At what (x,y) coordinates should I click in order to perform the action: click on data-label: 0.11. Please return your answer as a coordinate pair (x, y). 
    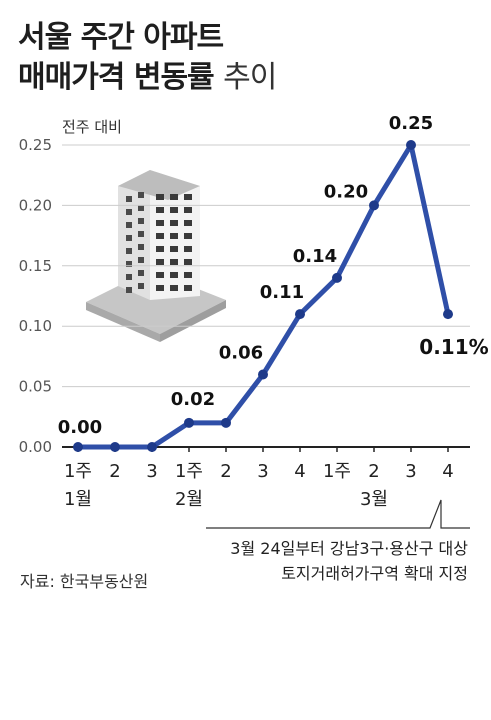
    Looking at the image, I should click on (282, 292).